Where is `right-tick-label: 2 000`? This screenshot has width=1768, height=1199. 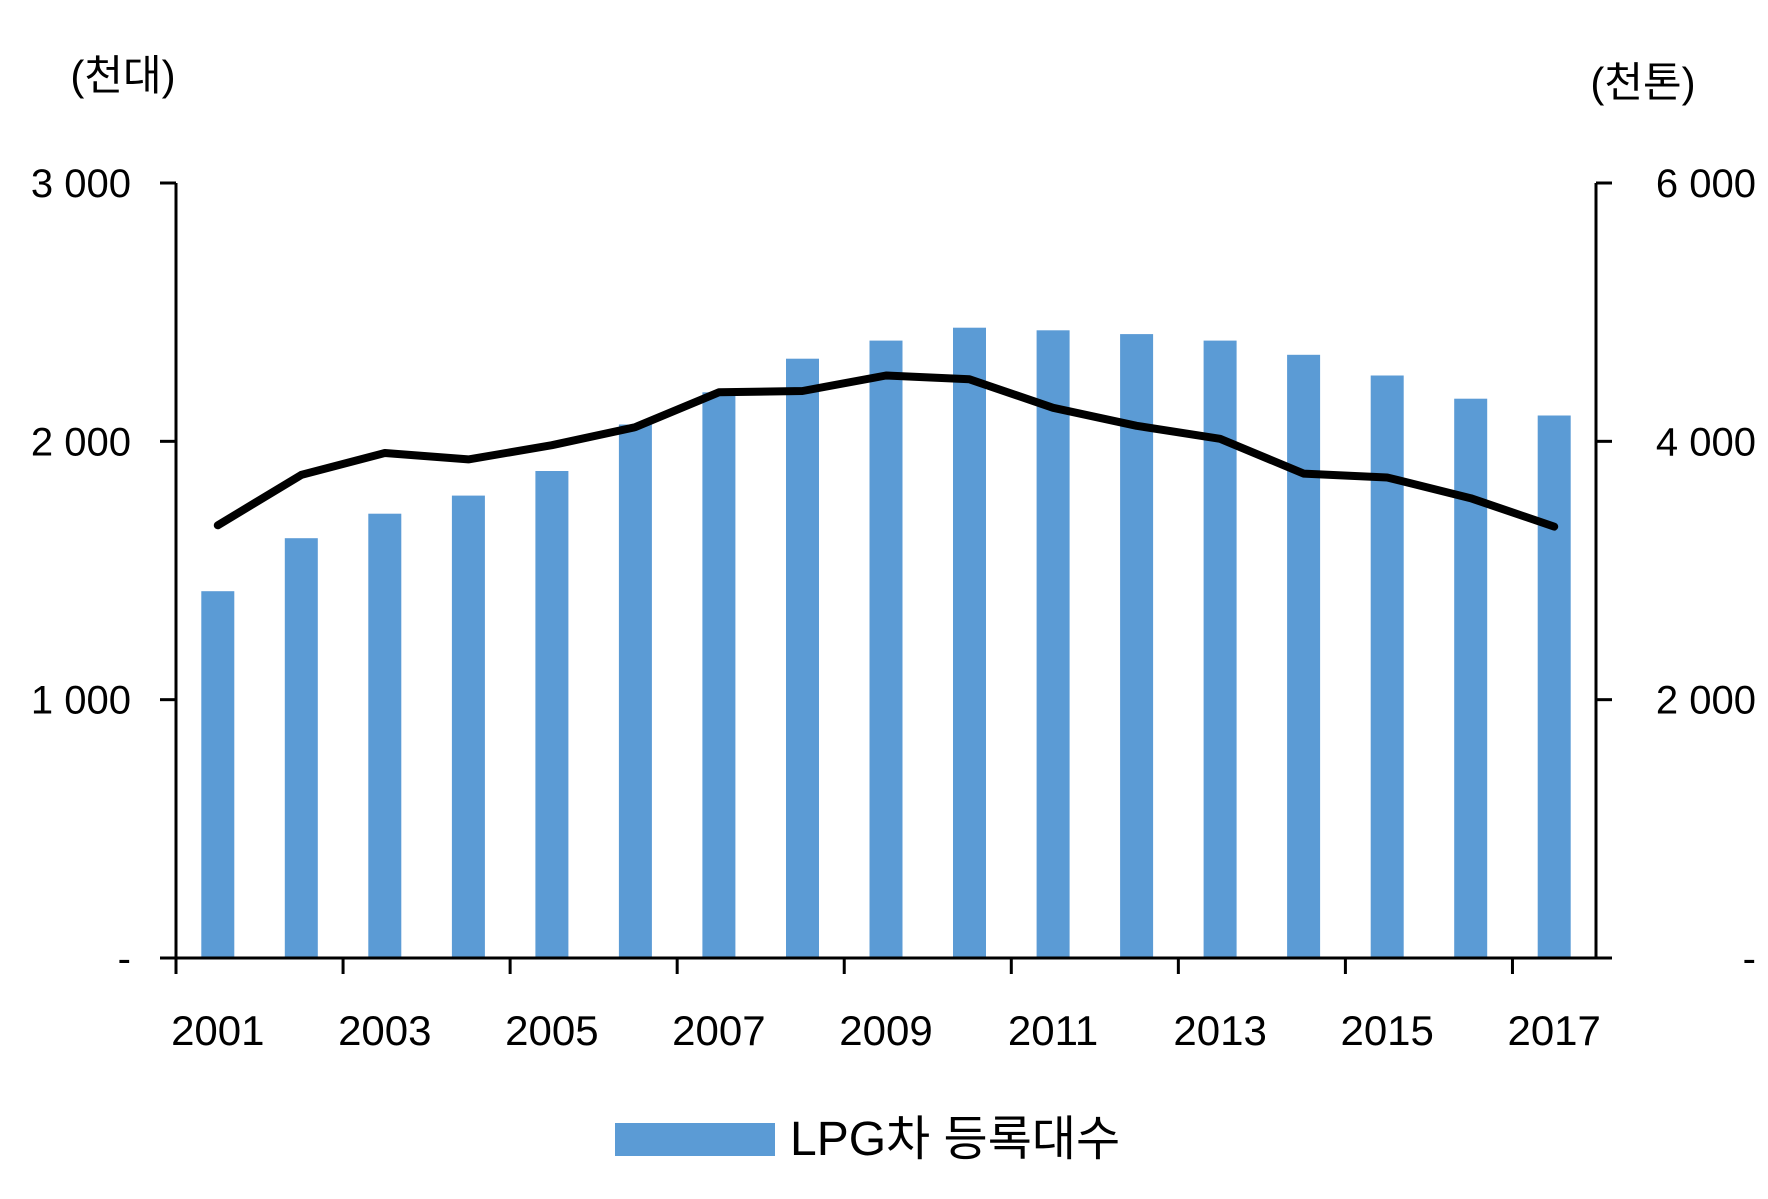 right-tick-label: 2 000 is located at coordinates (1706, 701).